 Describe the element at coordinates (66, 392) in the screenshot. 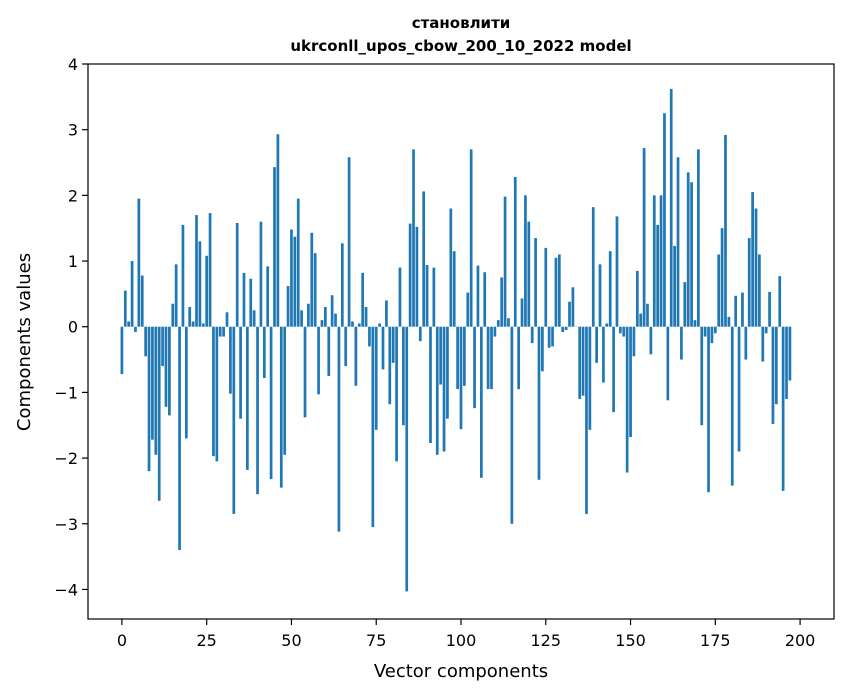

I see `y-tick-label: −1` at that location.